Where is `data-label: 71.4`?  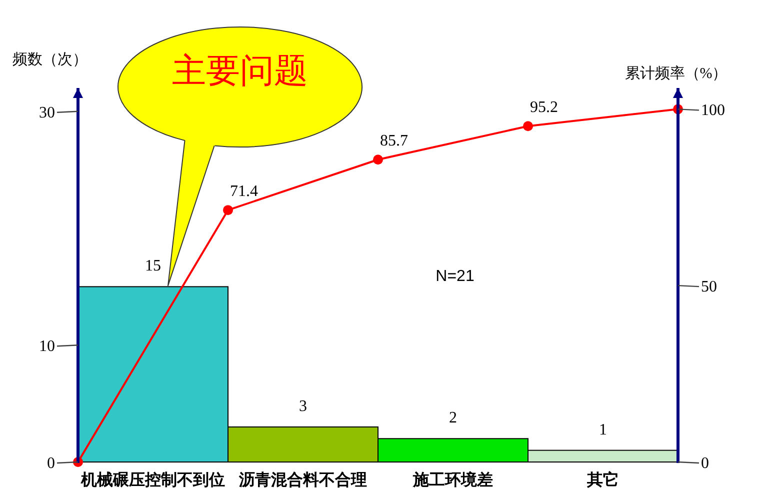
data-label: 71.4 is located at coordinates (244, 191).